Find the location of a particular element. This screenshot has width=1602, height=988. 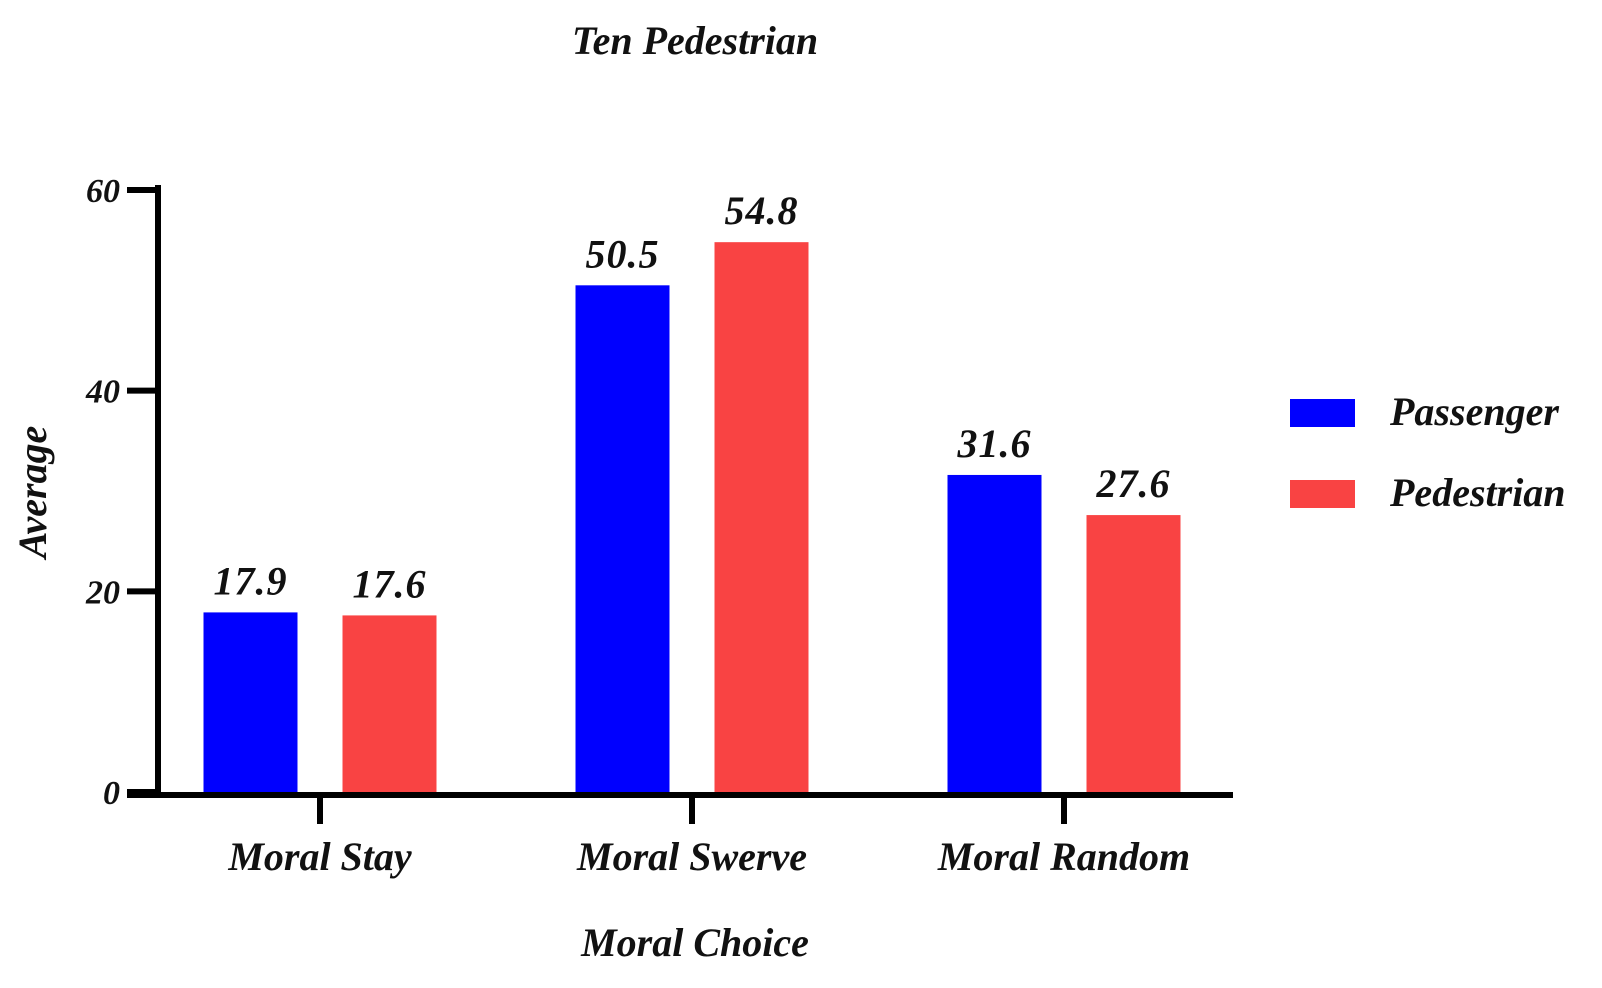

x-tick-label: Moral Stay is located at coordinates (319, 856).